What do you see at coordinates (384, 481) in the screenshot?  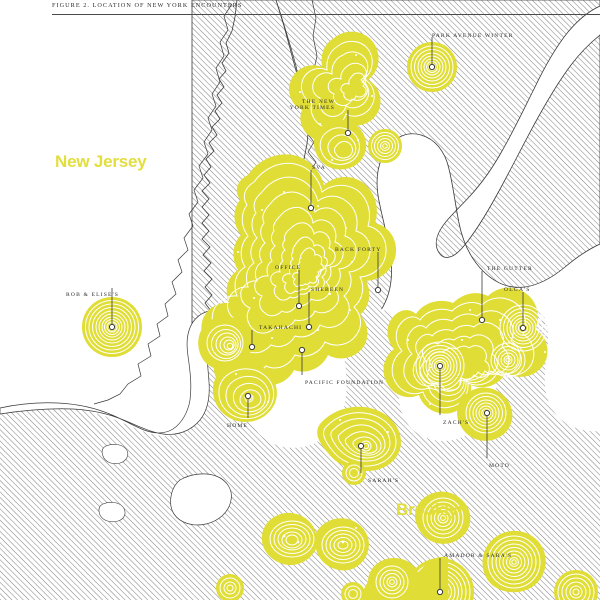 I see `encounter-label-sarah-s: Sarah's` at bounding box center [384, 481].